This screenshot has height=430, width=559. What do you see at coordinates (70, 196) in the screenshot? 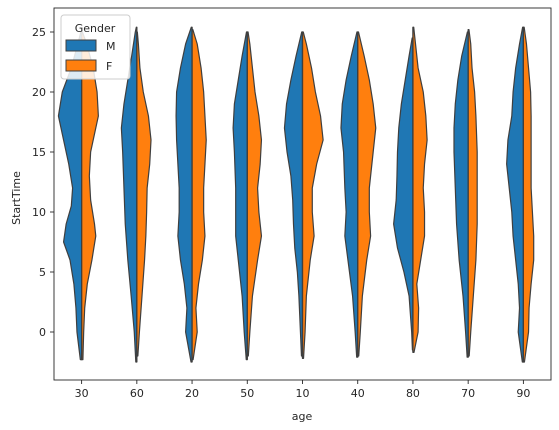
I see `violin-30-m` at bounding box center [70, 196].